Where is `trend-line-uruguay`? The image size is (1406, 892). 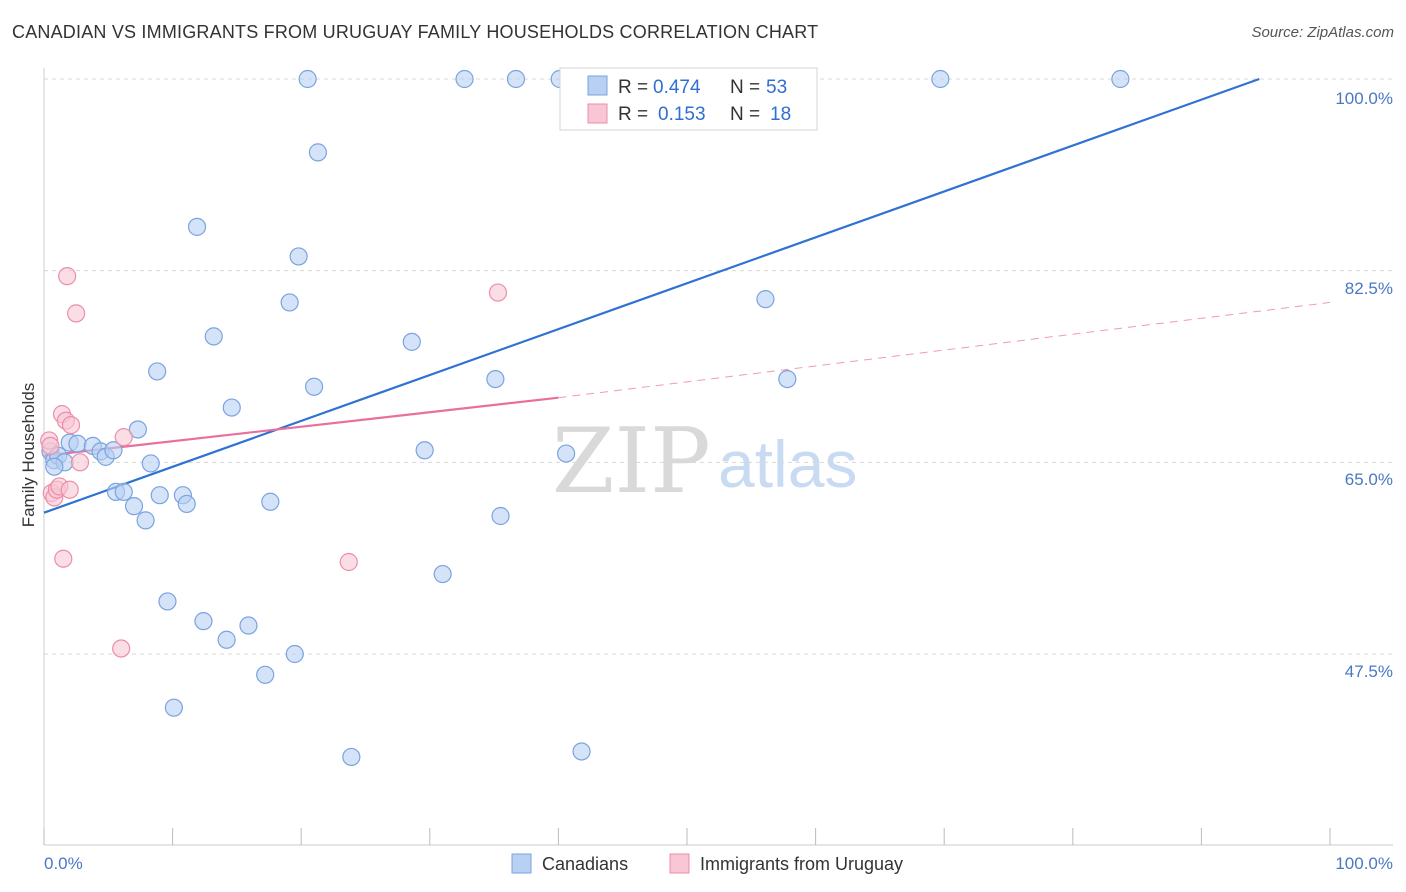
trend-line-uruguay is located at coordinates (301, 426).